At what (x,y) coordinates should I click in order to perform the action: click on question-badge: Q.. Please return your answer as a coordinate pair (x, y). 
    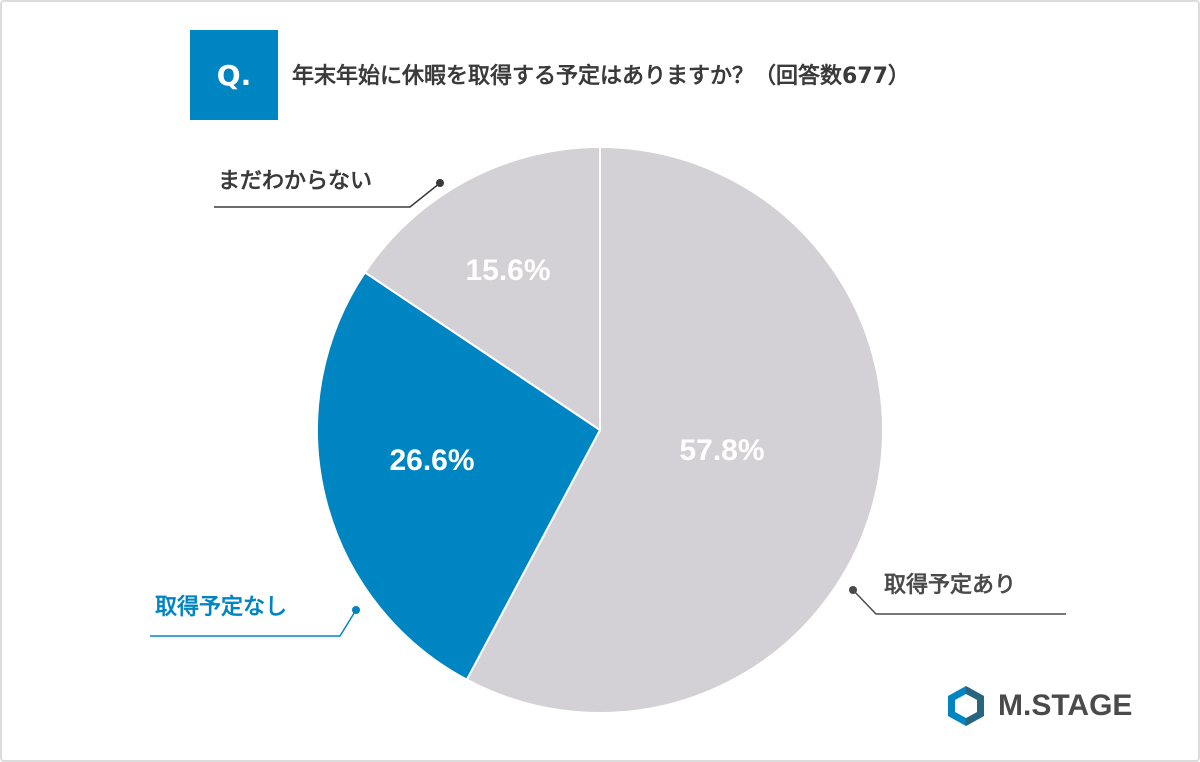
    Looking at the image, I should click on (234, 75).